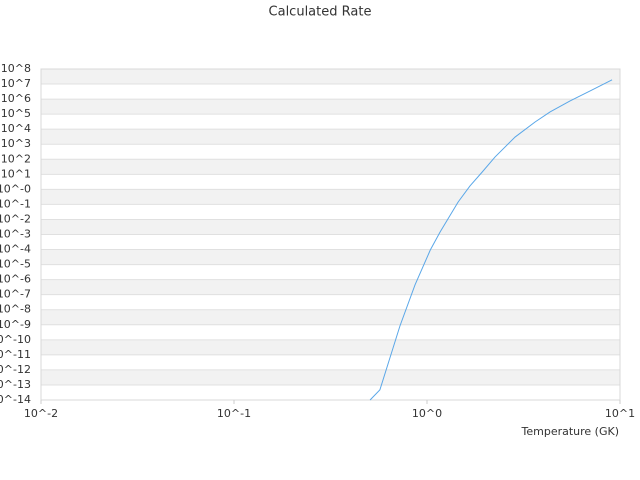  I want to click on y-tick-label: 10^-2, so click(15, 218).